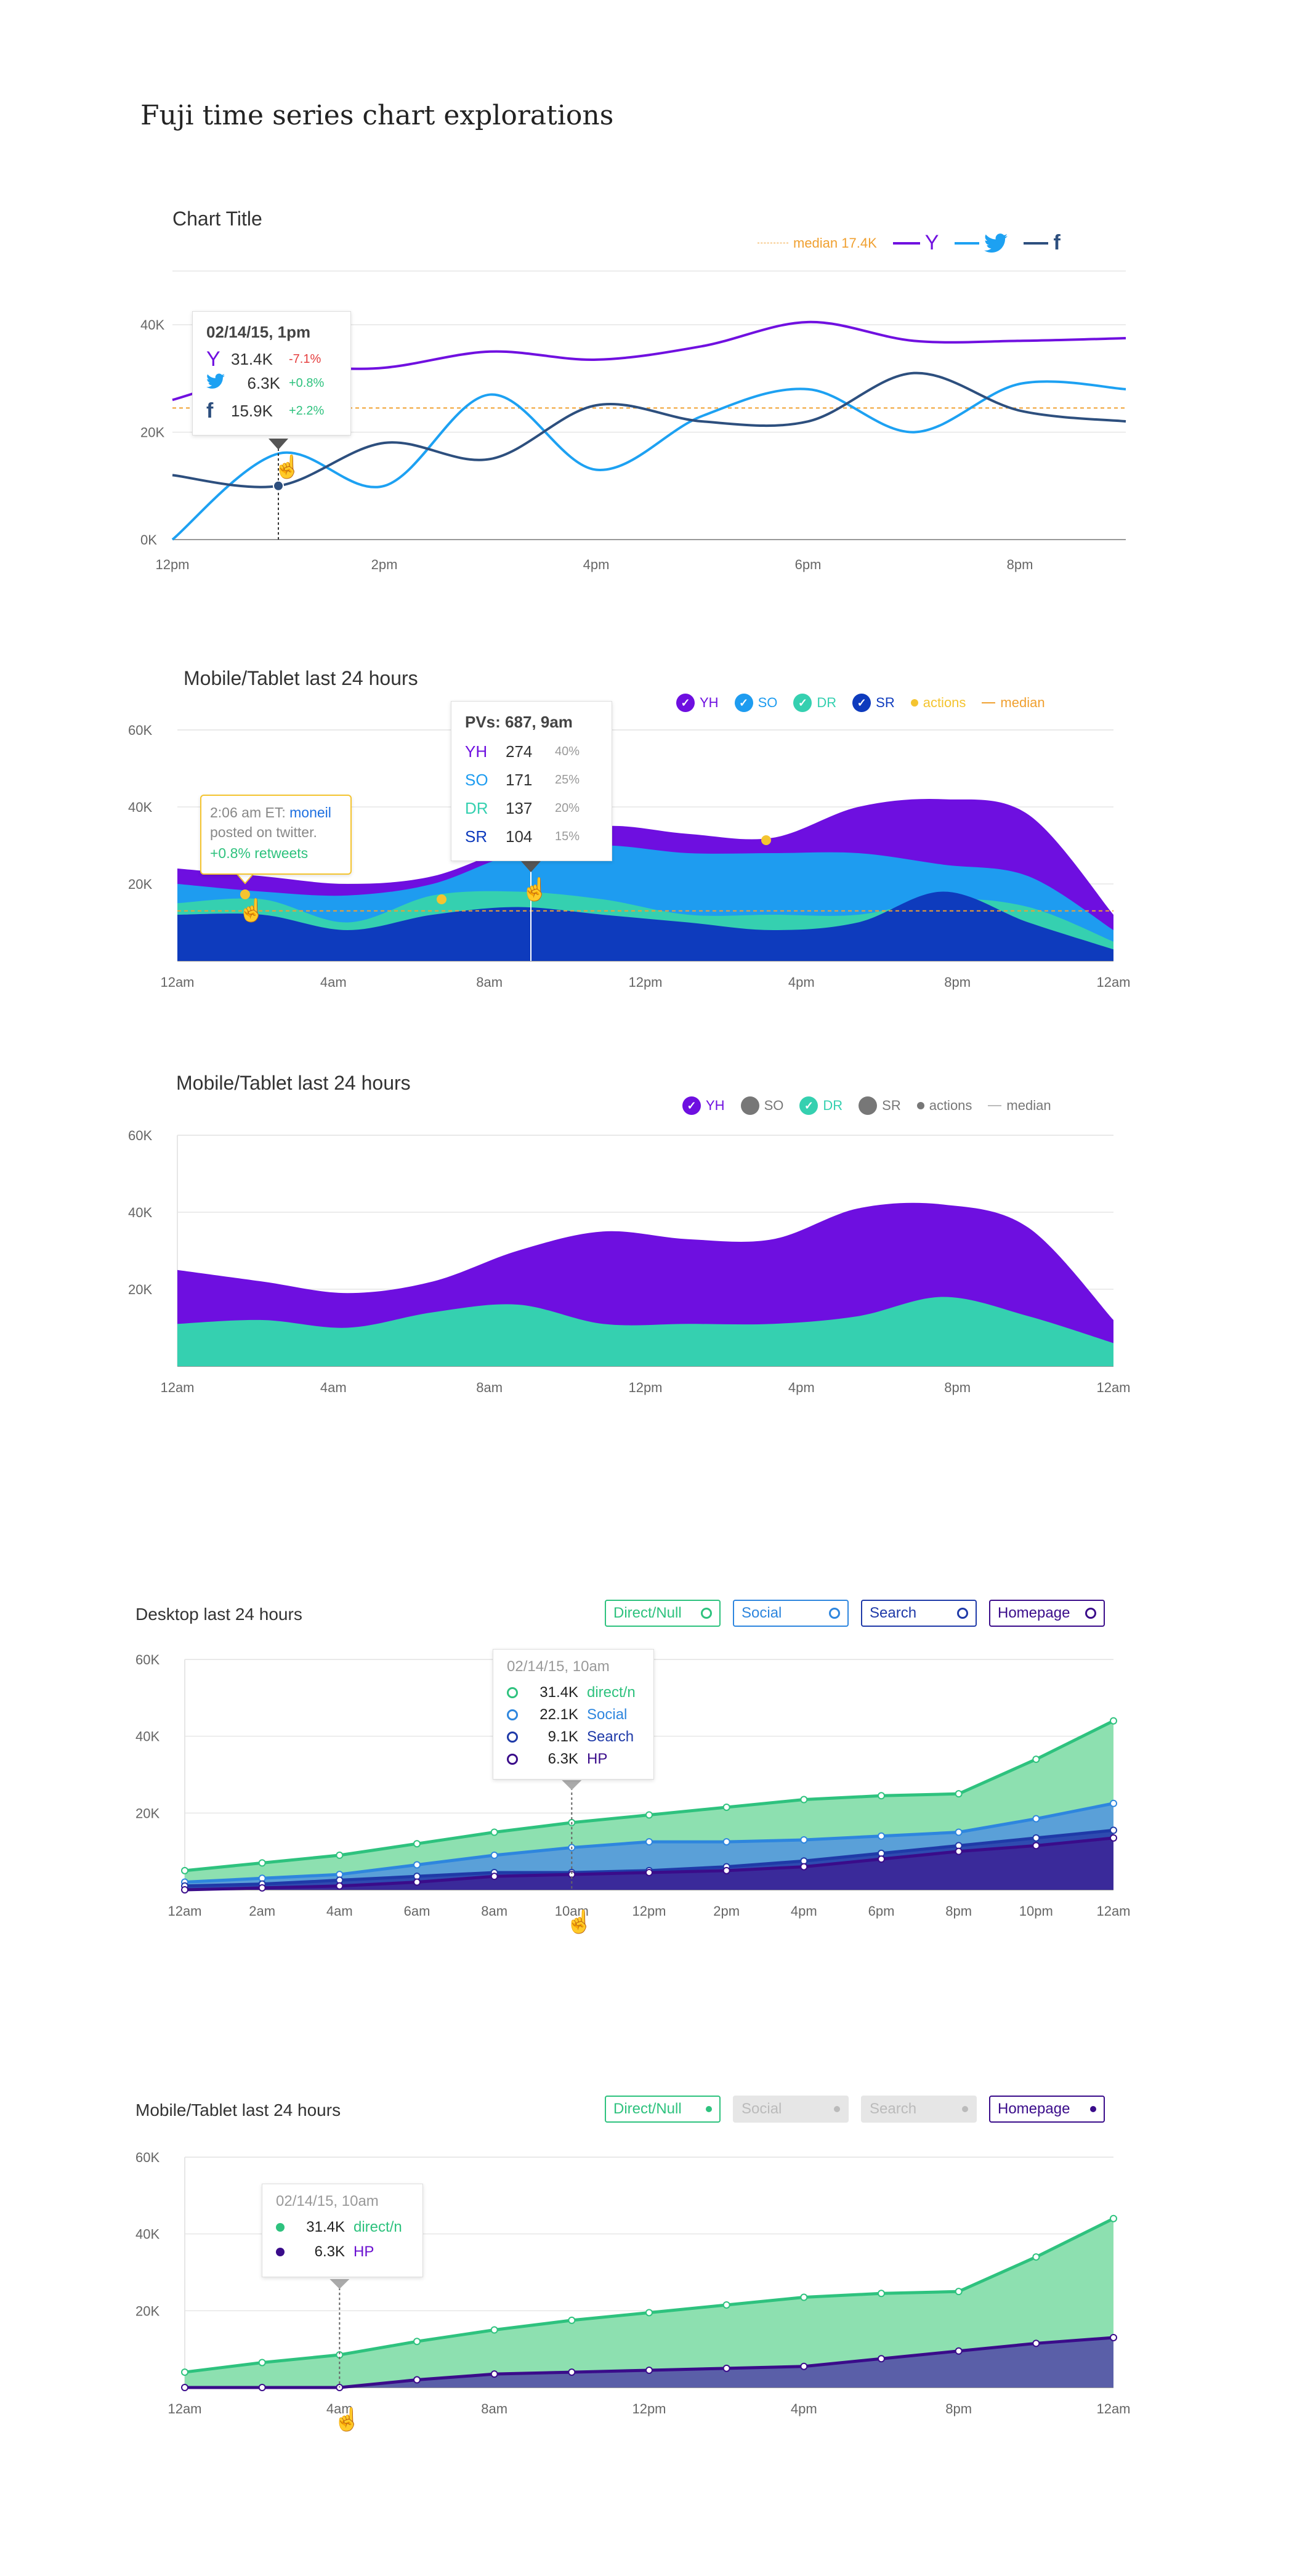 This screenshot has height=2576, width=1289. What do you see at coordinates (629, 1261) in the screenshot?
I see `chart-3-plot: 20K 40K 60K 12am 4am 8am 12pm 4pm 8pm 12am` at bounding box center [629, 1261].